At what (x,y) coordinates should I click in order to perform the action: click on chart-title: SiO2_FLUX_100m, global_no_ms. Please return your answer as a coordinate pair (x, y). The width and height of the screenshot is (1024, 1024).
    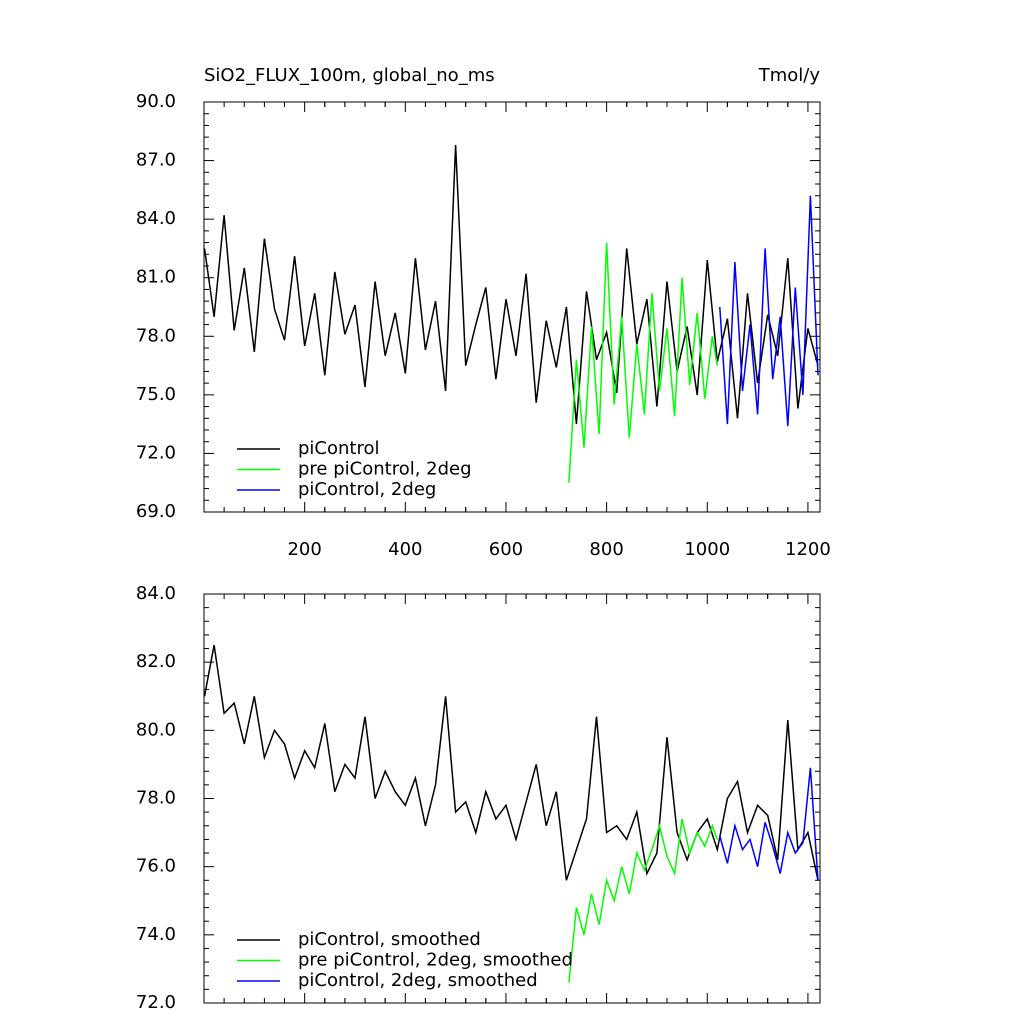
    Looking at the image, I should click on (349, 75).